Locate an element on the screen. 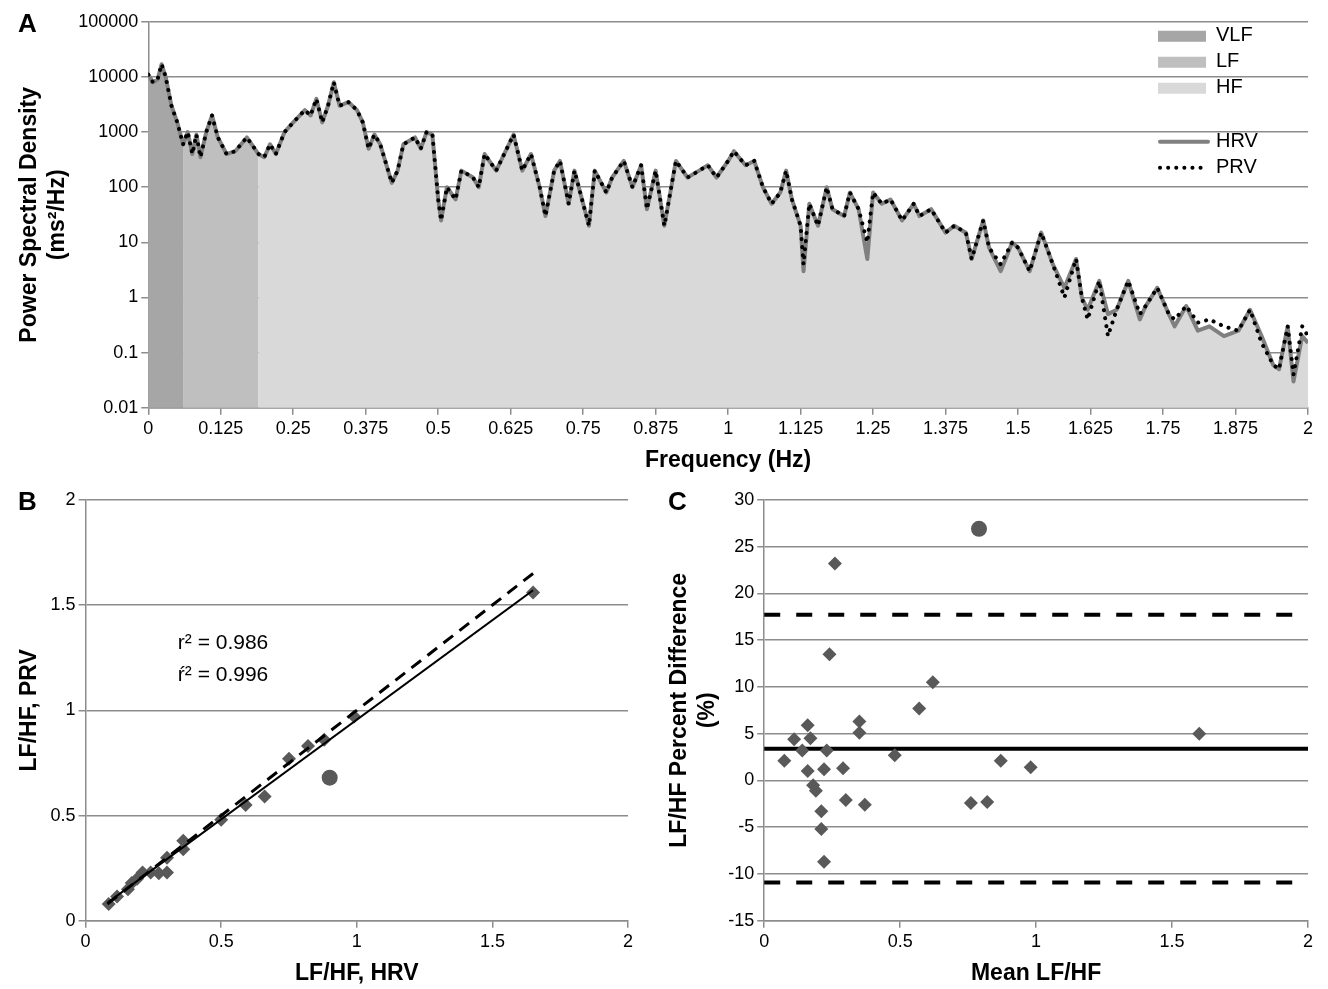 The height and width of the screenshot is (989, 1328). y-tick-label: 30 is located at coordinates (744, 498).